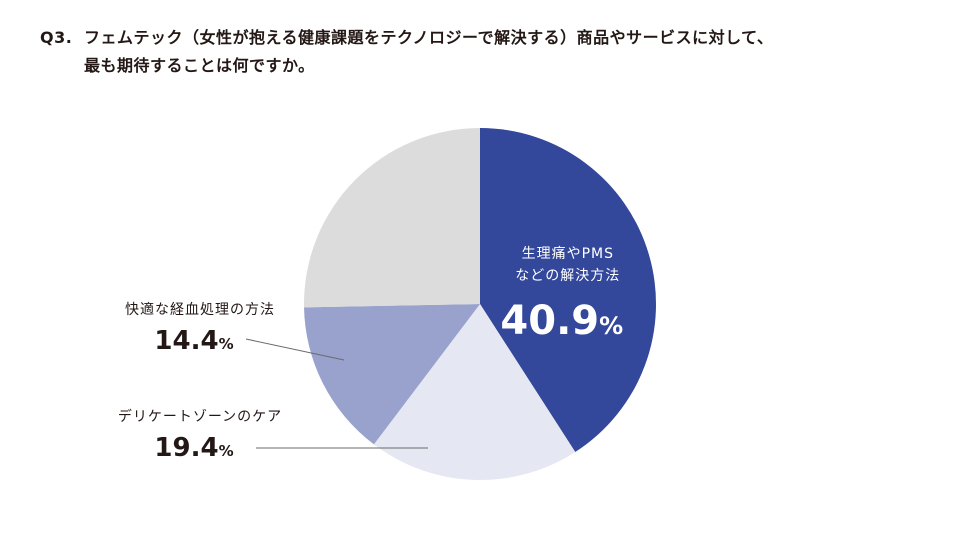 The width and height of the screenshot is (960, 540). Describe the element at coordinates (568, 253) in the screenshot. I see `slice-1-label-line-1: 生理痛やPMS` at that location.